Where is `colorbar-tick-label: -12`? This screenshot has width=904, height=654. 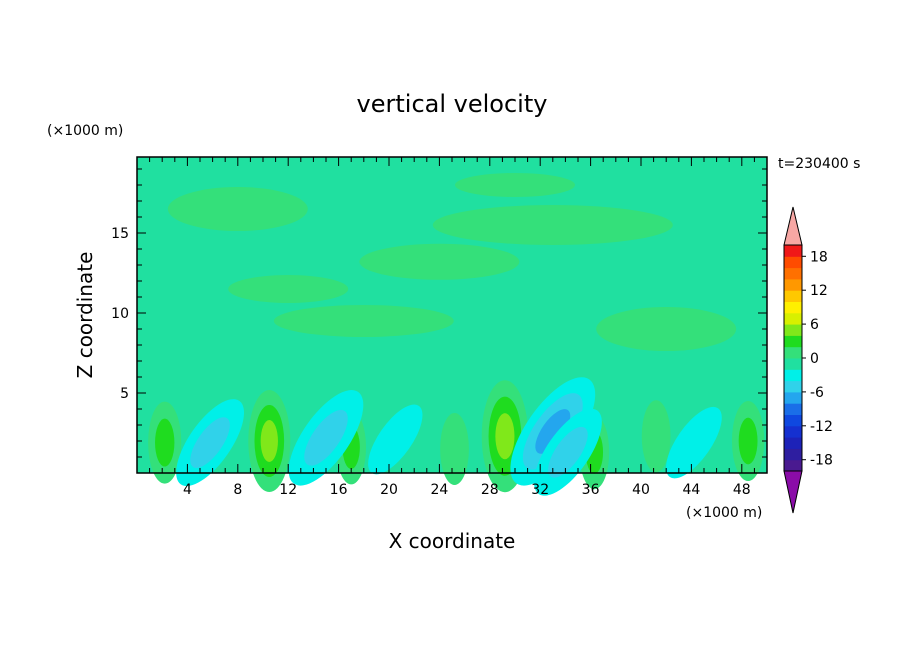 colorbar-tick-label: -12 is located at coordinates (821, 427).